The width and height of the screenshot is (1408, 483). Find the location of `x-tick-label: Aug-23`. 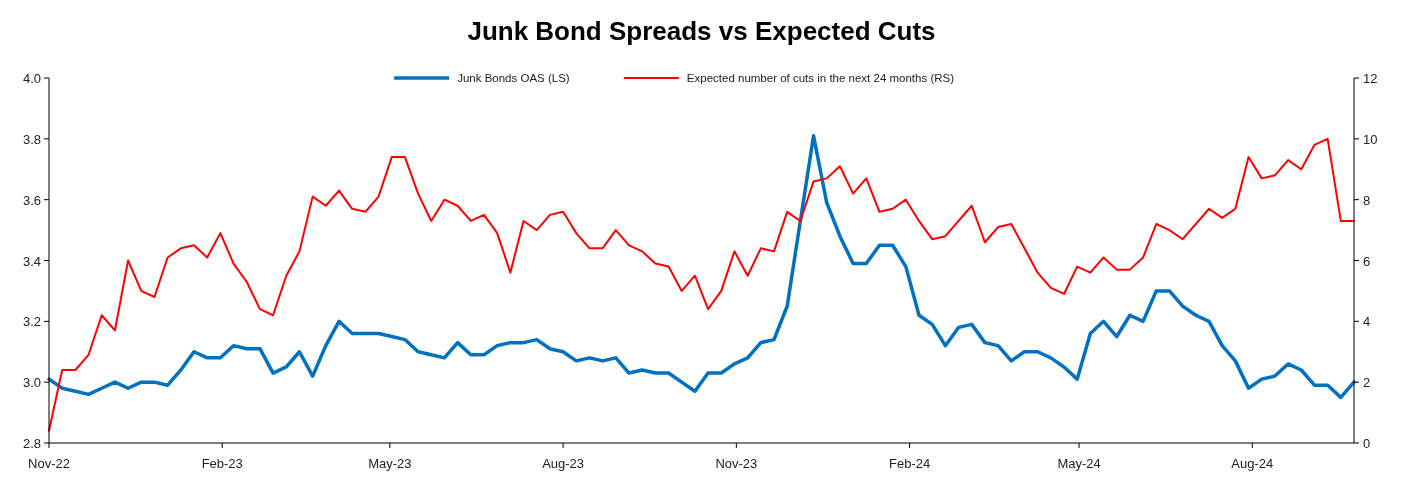

x-tick-label: Aug-23 is located at coordinates (563, 463).